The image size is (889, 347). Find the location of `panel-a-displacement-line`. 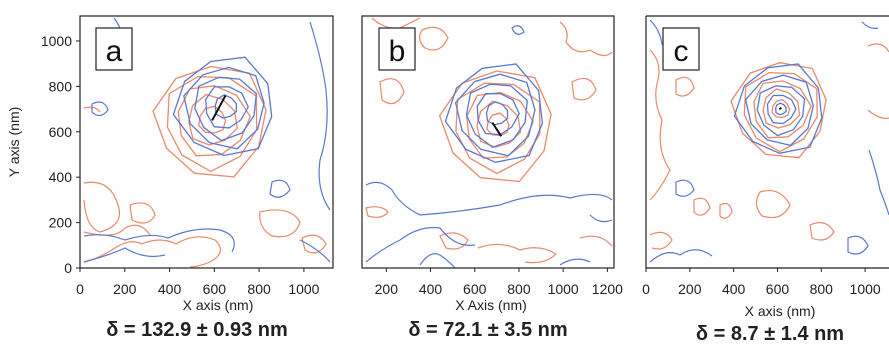

panel-a-displacement-line is located at coordinates (219, 107).